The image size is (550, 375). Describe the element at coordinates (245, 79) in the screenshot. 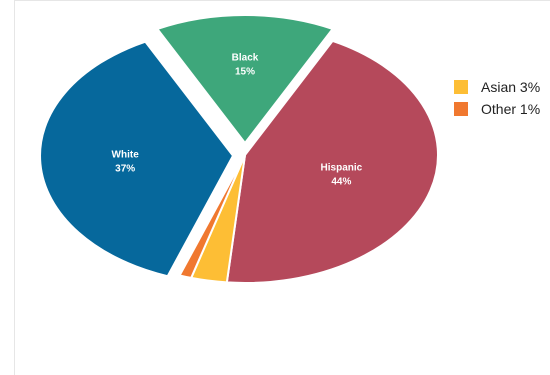

I see `pie-slice-black` at that location.